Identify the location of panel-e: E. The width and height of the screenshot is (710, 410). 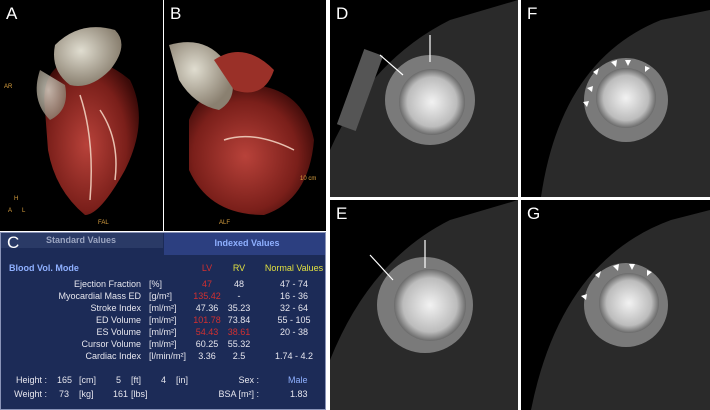
(424, 305).